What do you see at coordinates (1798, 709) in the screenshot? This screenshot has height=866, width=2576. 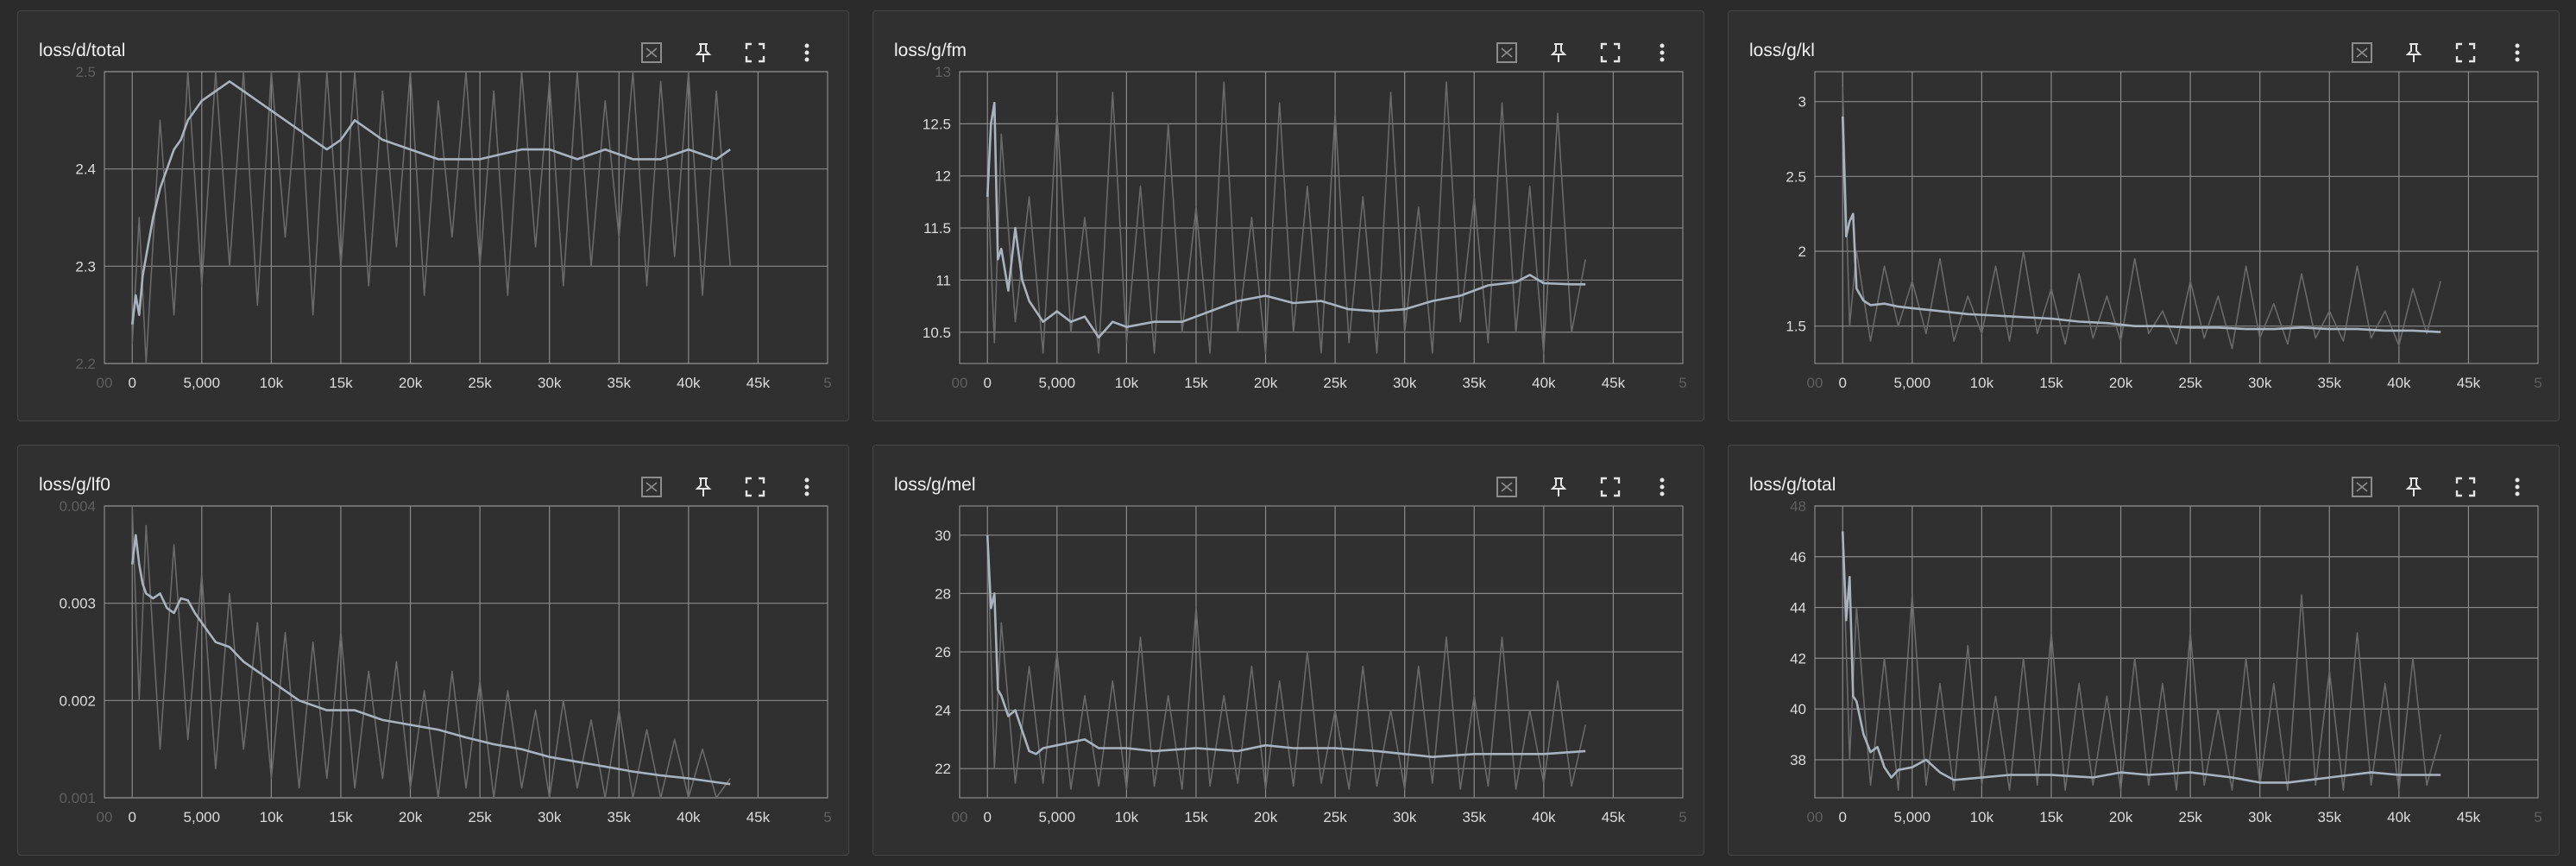 I see `y-tick-label: 40` at bounding box center [1798, 709].